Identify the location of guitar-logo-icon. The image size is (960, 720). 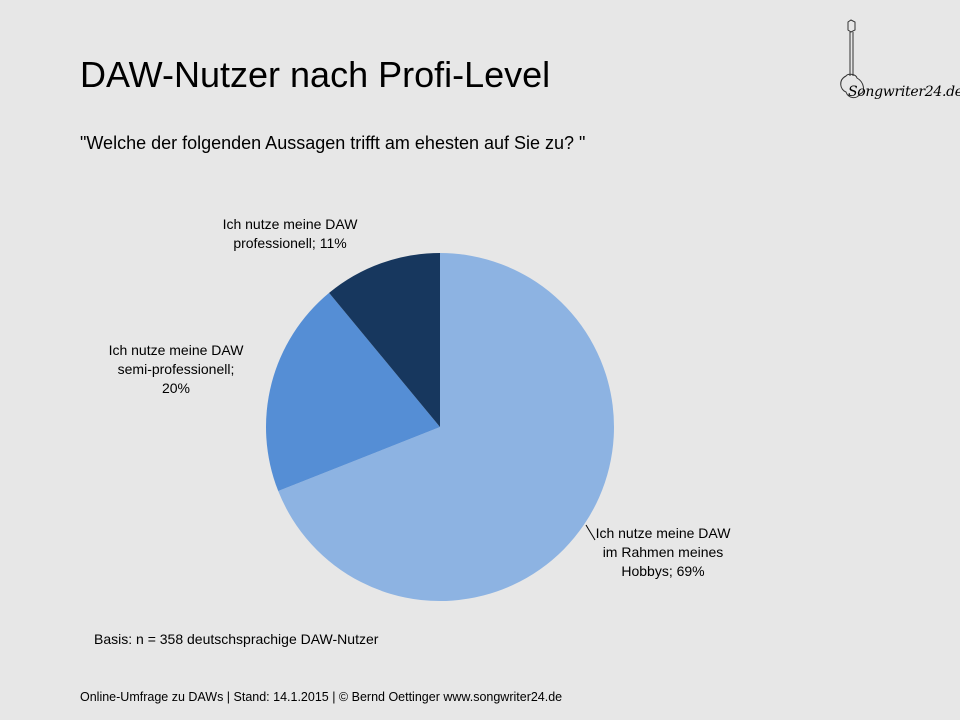
(852, 59).